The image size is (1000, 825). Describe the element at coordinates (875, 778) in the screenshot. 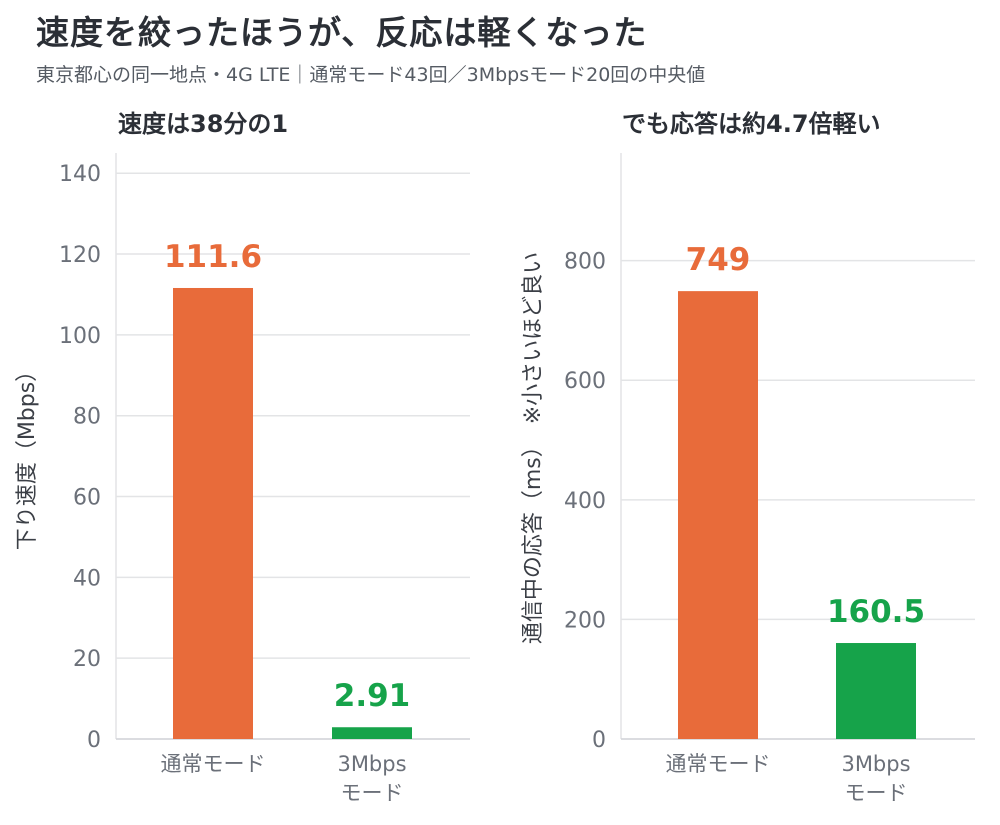

I see `latency-category-label: 3Mbps モード` at that location.